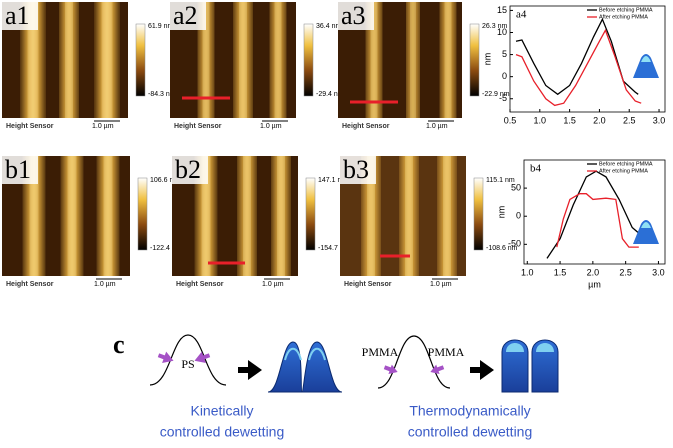 This screenshot has height=448, width=673. Describe the element at coordinates (514, 244) in the screenshot. I see `y-tick-label: -50` at that location.